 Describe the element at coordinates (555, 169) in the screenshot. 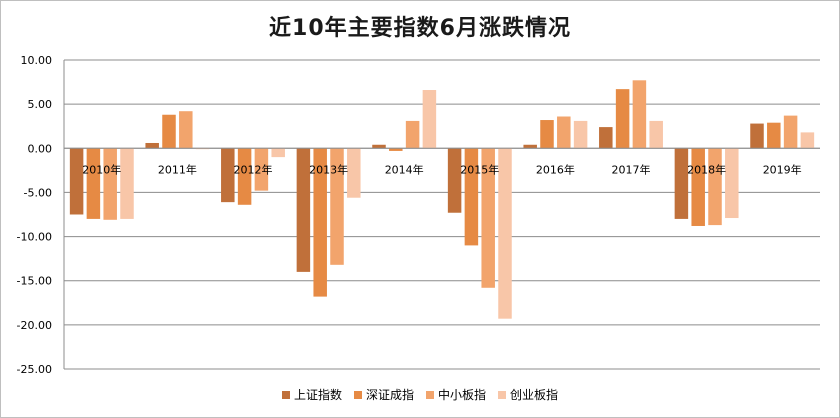

I see `x-category-label: 2016年` at that location.